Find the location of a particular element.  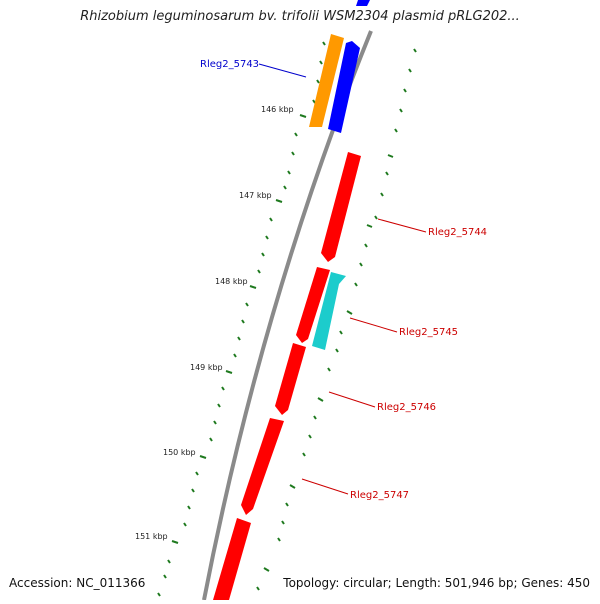

gene-label: Rleg2_5743 is located at coordinates (229, 64).